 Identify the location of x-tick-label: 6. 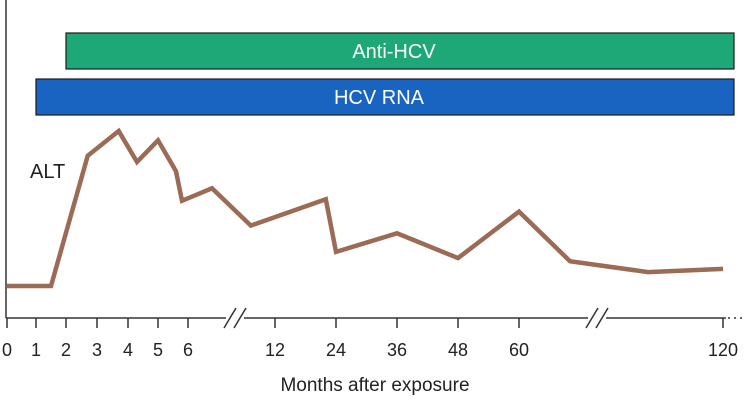
(188, 350).